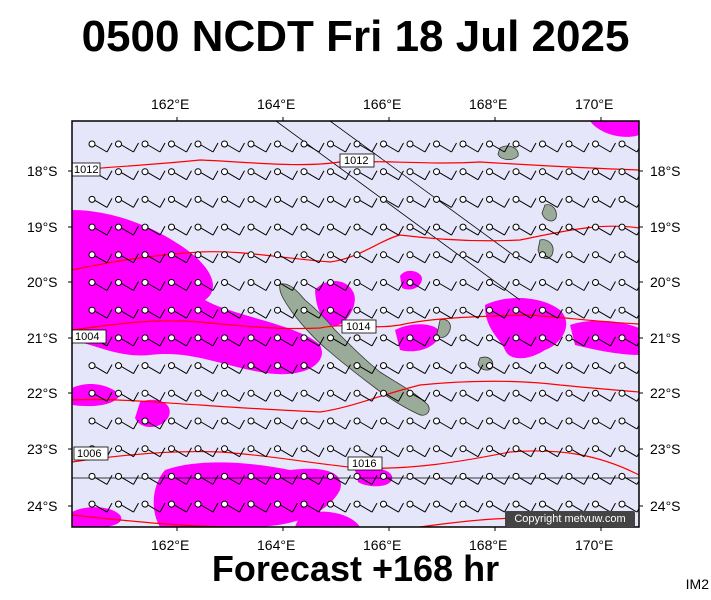  Describe the element at coordinates (170, 104) in the screenshot. I see `x-tick-label-162: 162°E` at that location.